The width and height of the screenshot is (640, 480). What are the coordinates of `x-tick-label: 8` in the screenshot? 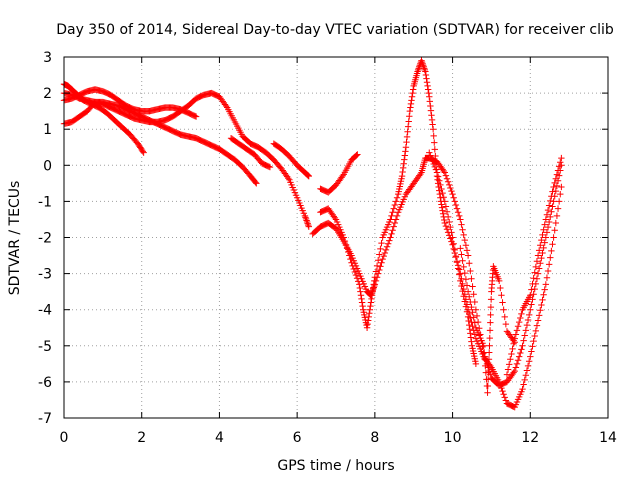 It's located at (374, 438).